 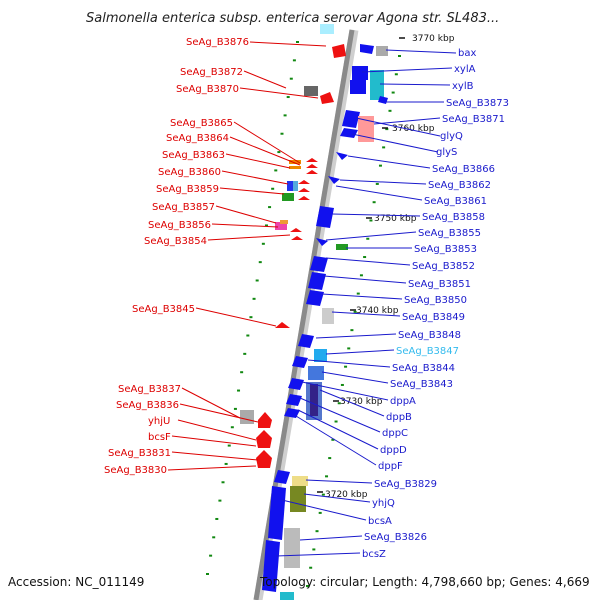 What do you see at coordinates (293, 246) in the screenshot?
I see `forward-genes` at bounding box center [293, 246].